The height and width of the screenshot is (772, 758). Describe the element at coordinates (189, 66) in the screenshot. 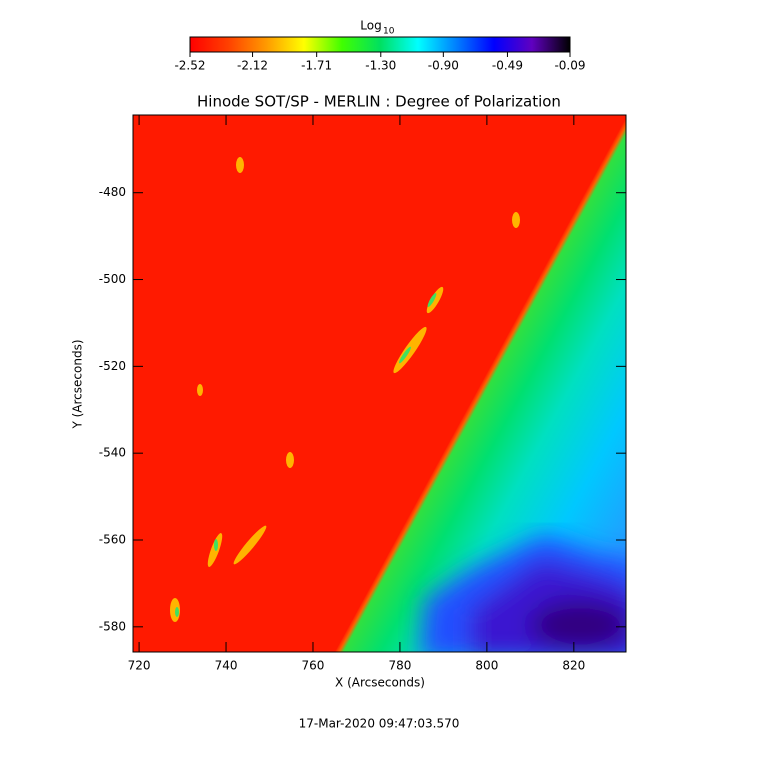

I see `colorbar-tick-label: -2.52` at that location.